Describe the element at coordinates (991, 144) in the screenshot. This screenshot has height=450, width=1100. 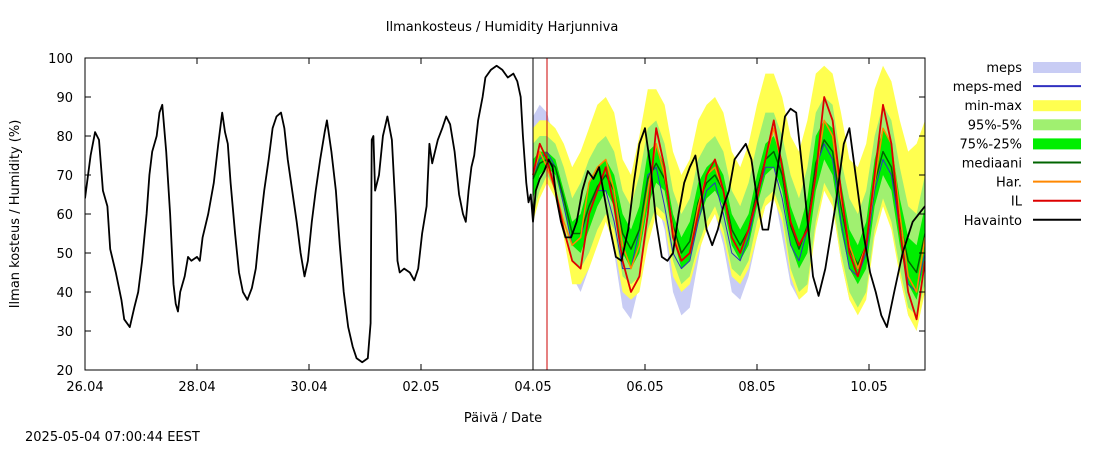
I see `legend-label-p75_25: 75%-25%` at that location.